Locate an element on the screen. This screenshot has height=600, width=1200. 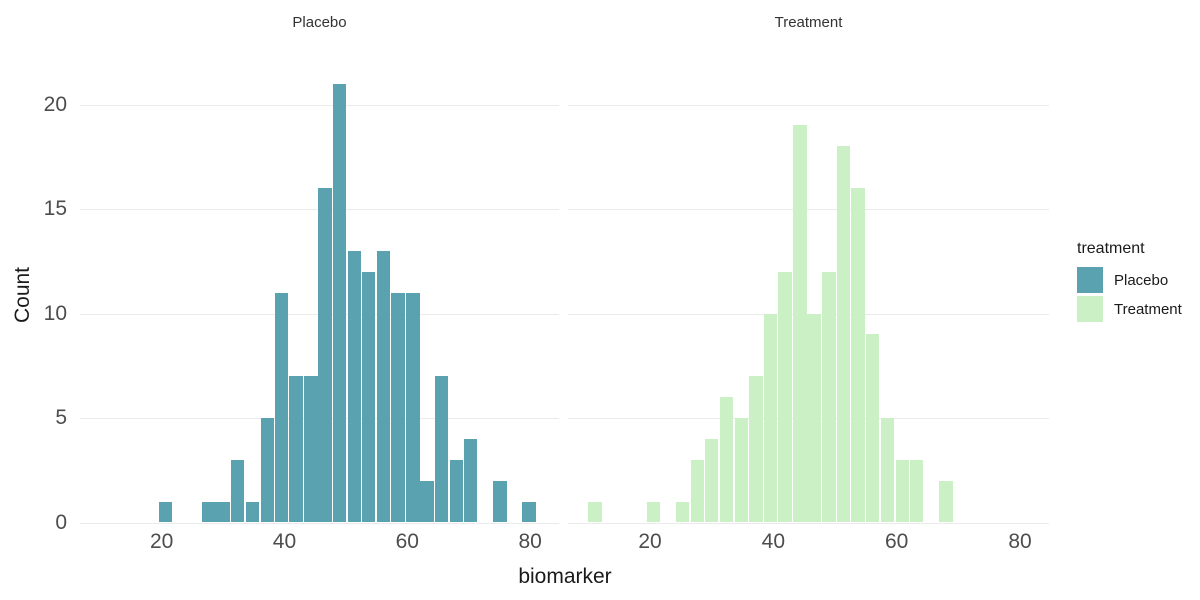
x-axis-title: biomarker is located at coordinates (565, 576).